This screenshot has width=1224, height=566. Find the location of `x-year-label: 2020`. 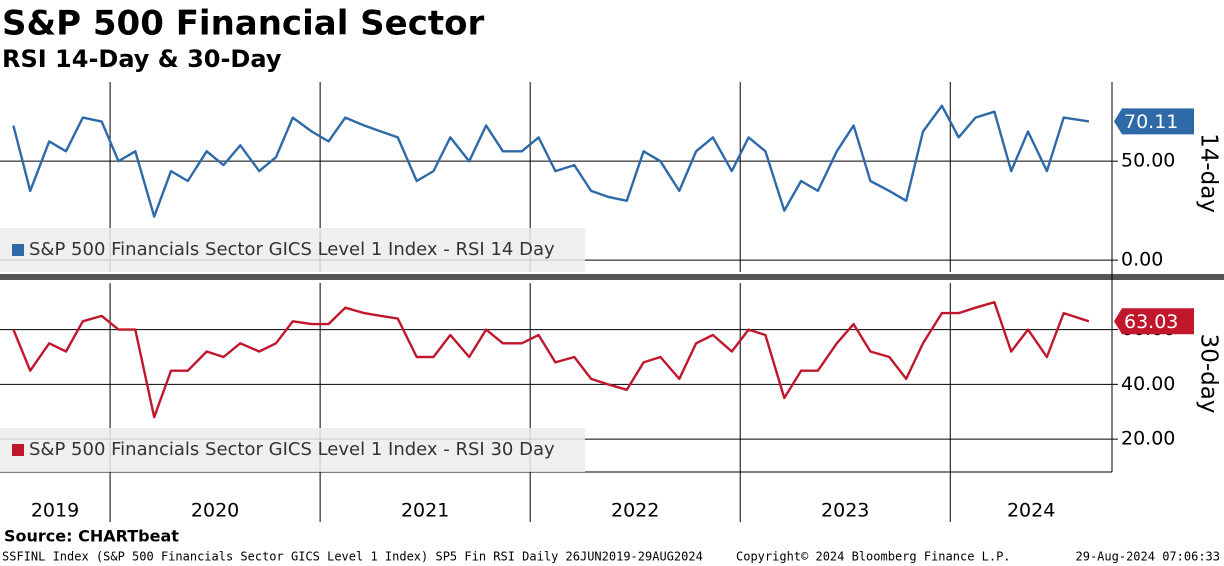

x-year-label: 2020 is located at coordinates (215, 511).